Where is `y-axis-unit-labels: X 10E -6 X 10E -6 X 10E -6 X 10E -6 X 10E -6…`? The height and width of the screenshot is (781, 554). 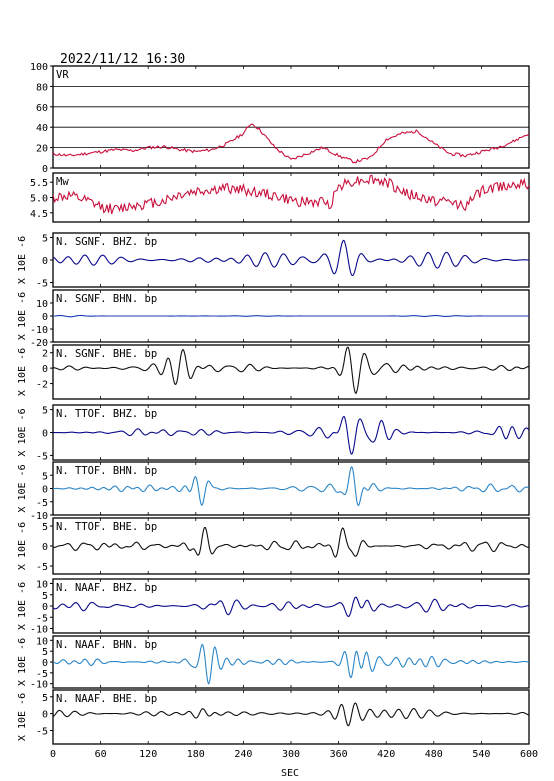
y-axis-unit-labels: X 10E -6 X 10E -6 X 10E -6 X 10E -6 X 10E -6… is located at coordinates (22, 488).